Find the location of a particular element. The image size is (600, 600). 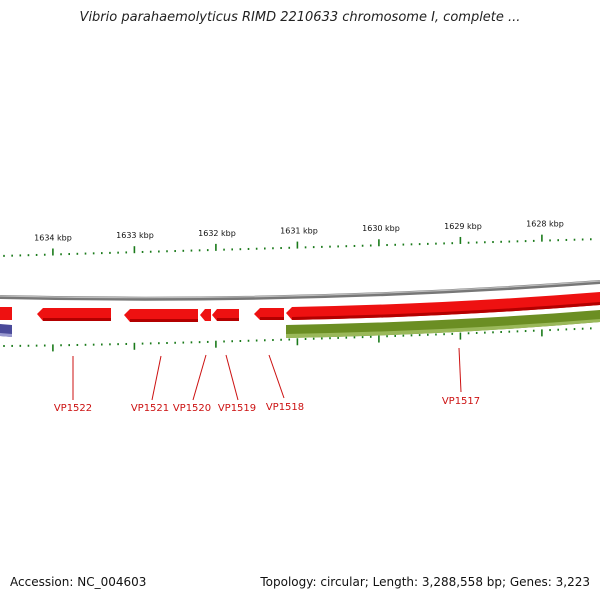

leader-vp1518 is located at coordinates (276, 376).